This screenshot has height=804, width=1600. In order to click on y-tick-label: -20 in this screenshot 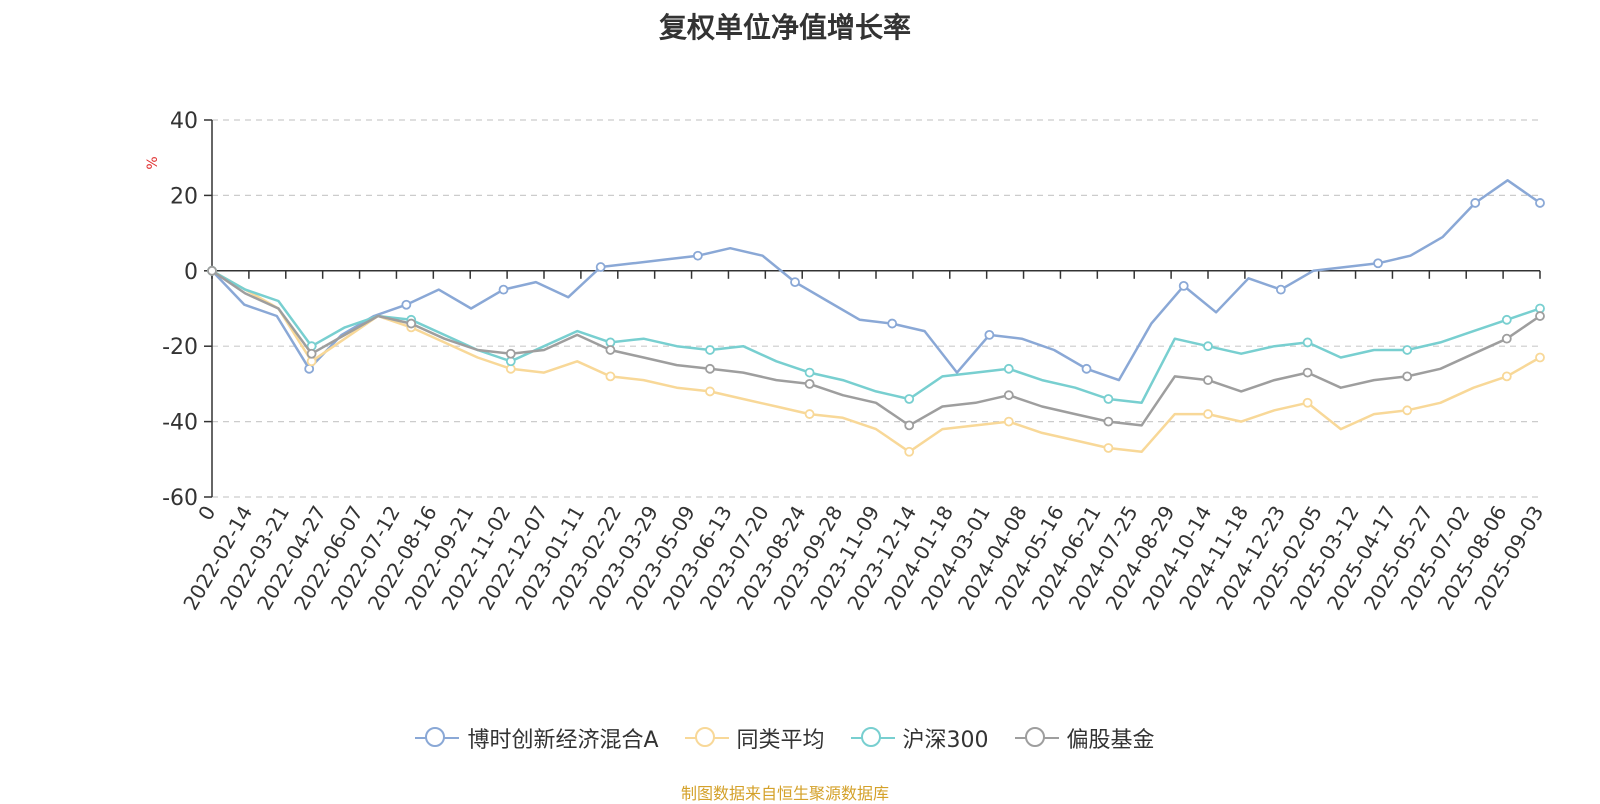, I will do `click(180, 347)`.